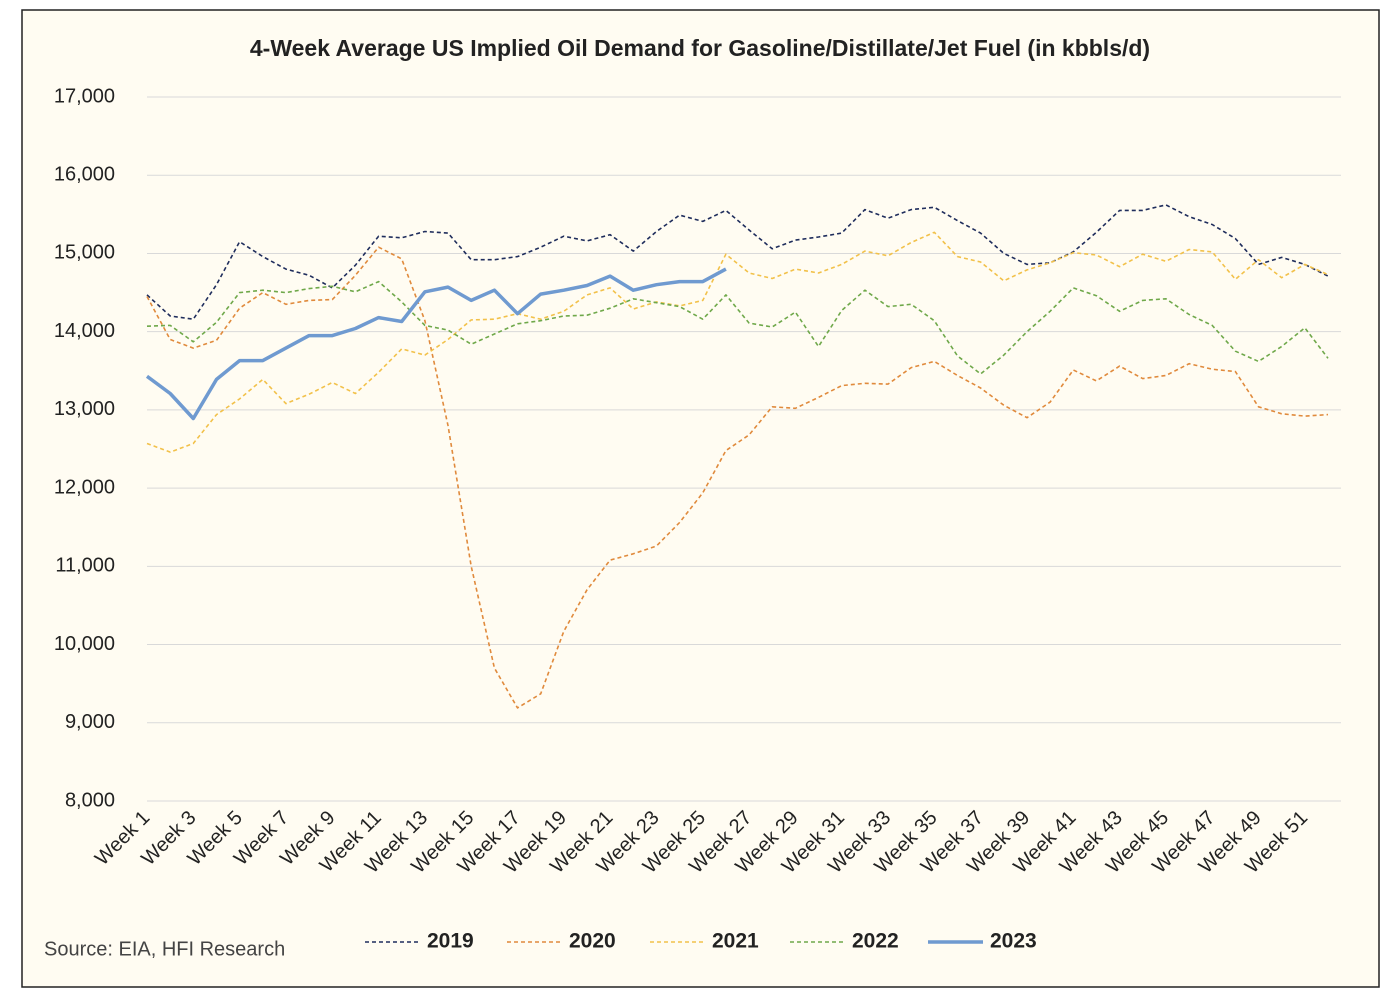  Describe the element at coordinates (875, 941) in the screenshot. I see `legend-label: 2022` at that location.